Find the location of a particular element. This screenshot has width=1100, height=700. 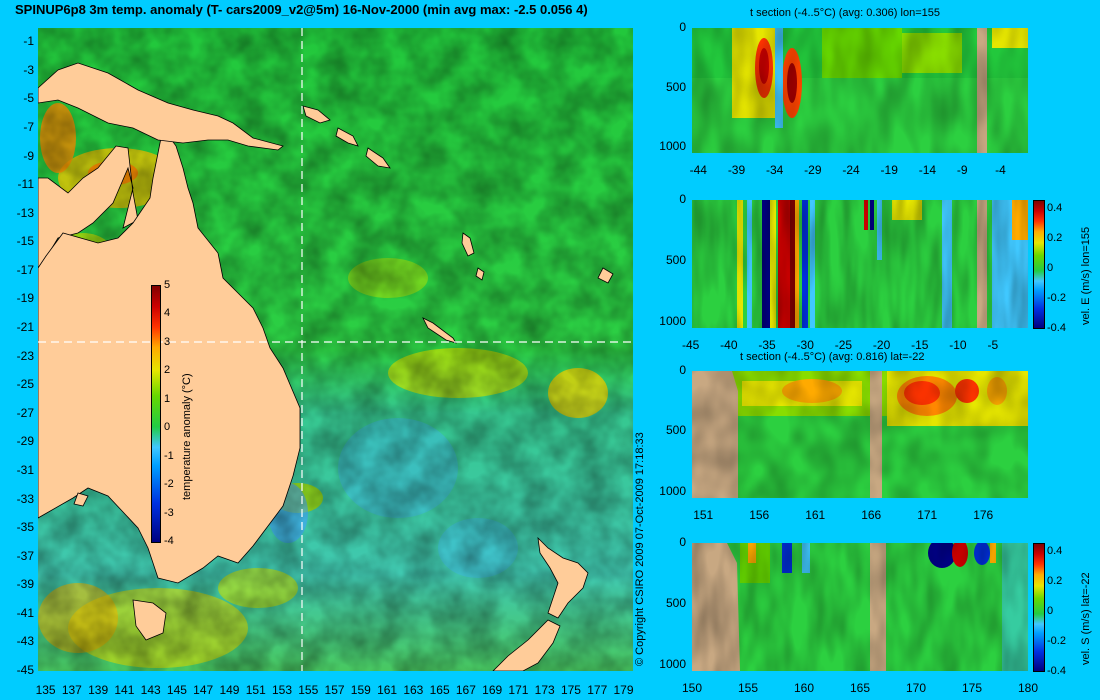

map-y-tick: -9 is located at coordinates (28, 155).